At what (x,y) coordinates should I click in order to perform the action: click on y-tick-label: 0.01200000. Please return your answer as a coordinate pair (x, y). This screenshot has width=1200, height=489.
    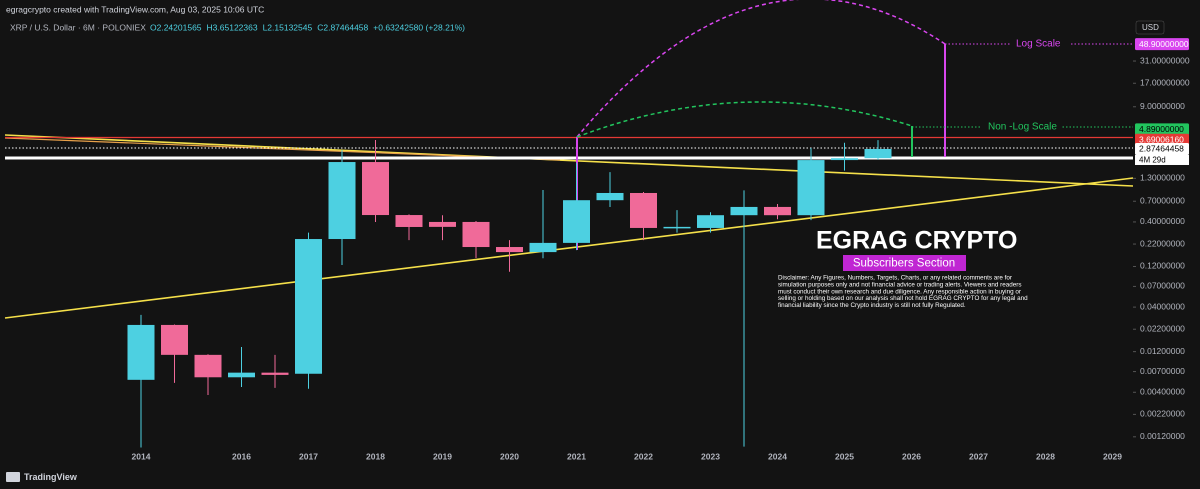
    Looking at the image, I should click on (1162, 351).